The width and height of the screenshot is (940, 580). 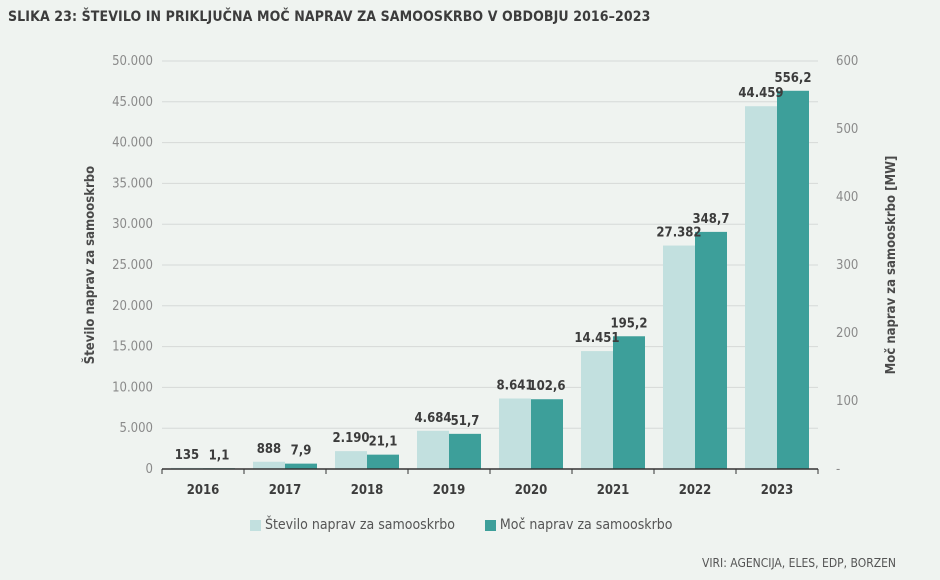 I want to click on data-label-count: 14.451, so click(x=596, y=338).